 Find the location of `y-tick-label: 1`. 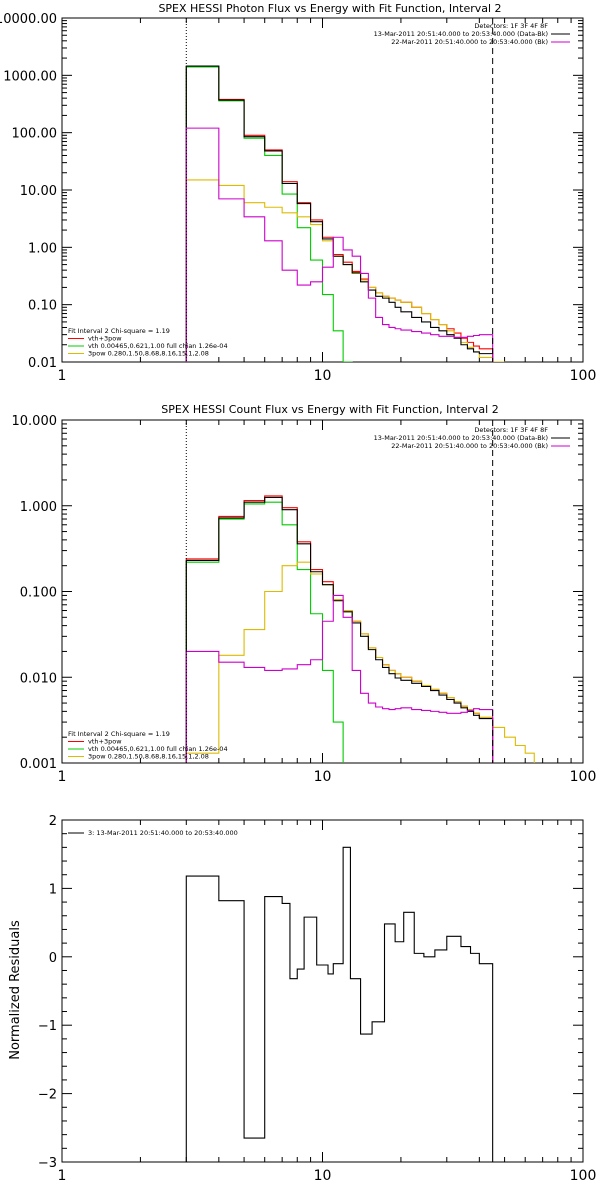

y-tick-label: 1 is located at coordinates (53, 889).